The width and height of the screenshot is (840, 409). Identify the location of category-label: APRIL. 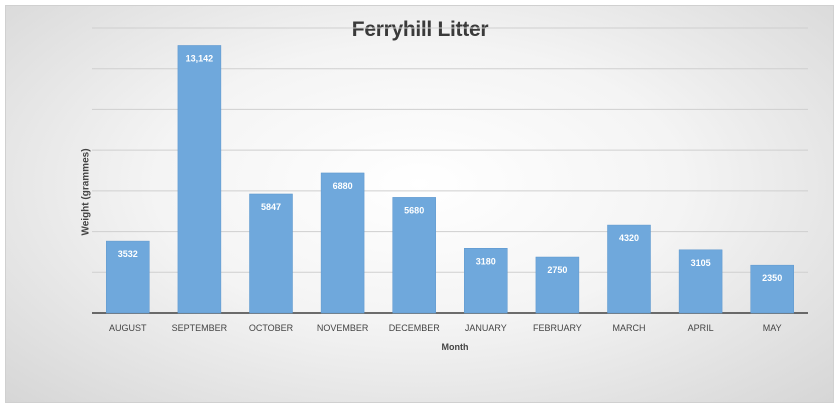
(701, 328).